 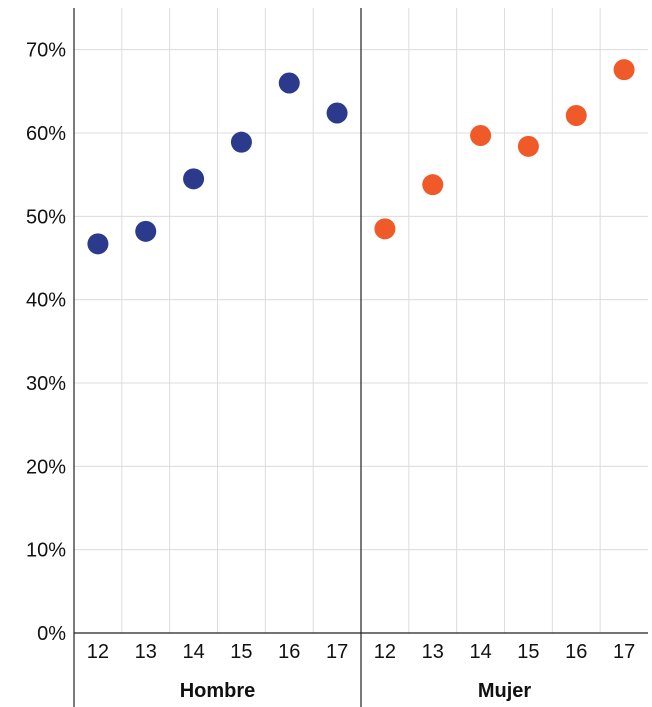 I want to click on y-tick-label: 20%, so click(x=46, y=467).